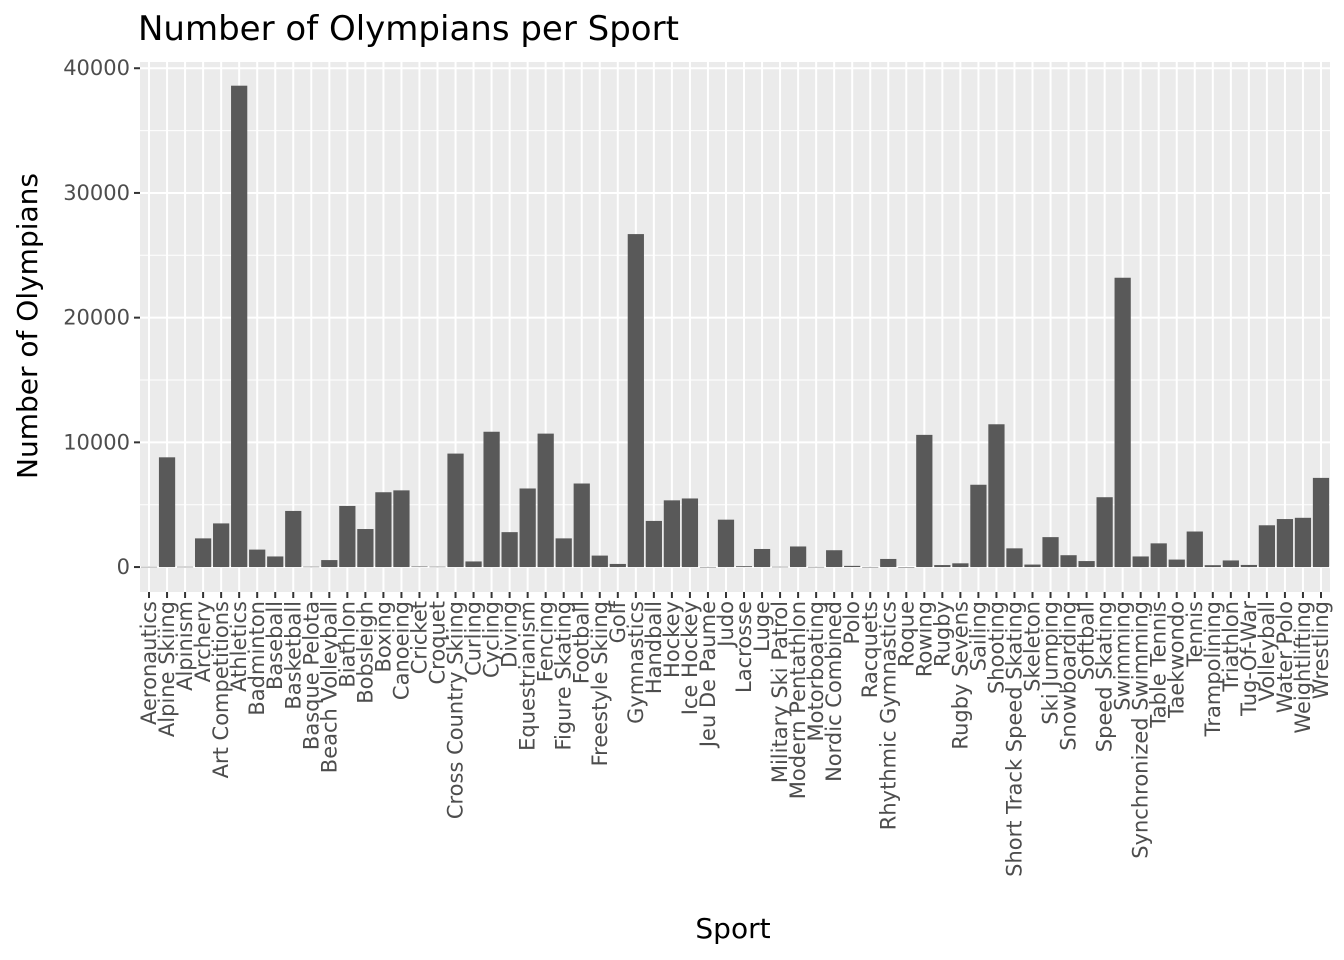  What do you see at coordinates (1267, 651) in the screenshot?
I see `x-tick-label: Volleyball` at bounding box center [1267, 651].